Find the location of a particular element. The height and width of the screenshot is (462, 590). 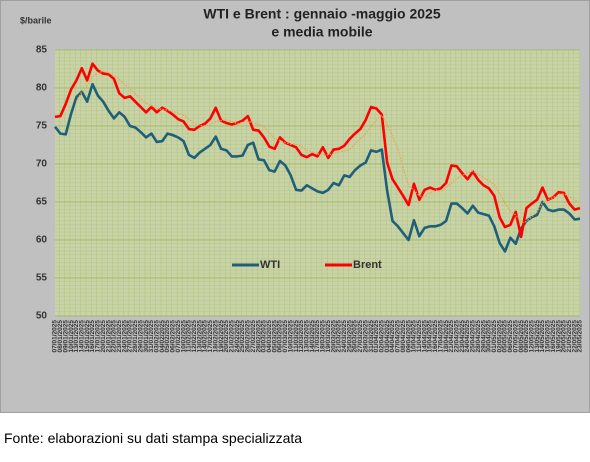

x-tick-label: 23/04/2025 is located at coordinates (462, 336).